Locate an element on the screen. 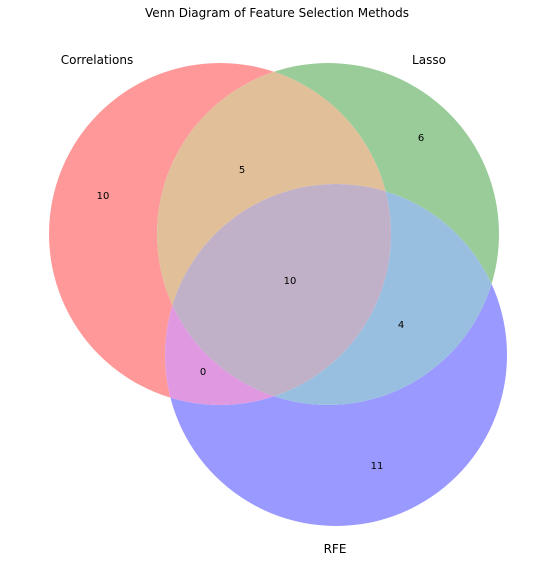  count-lasso-rfe: 4 is located at coordinates (401, 325).